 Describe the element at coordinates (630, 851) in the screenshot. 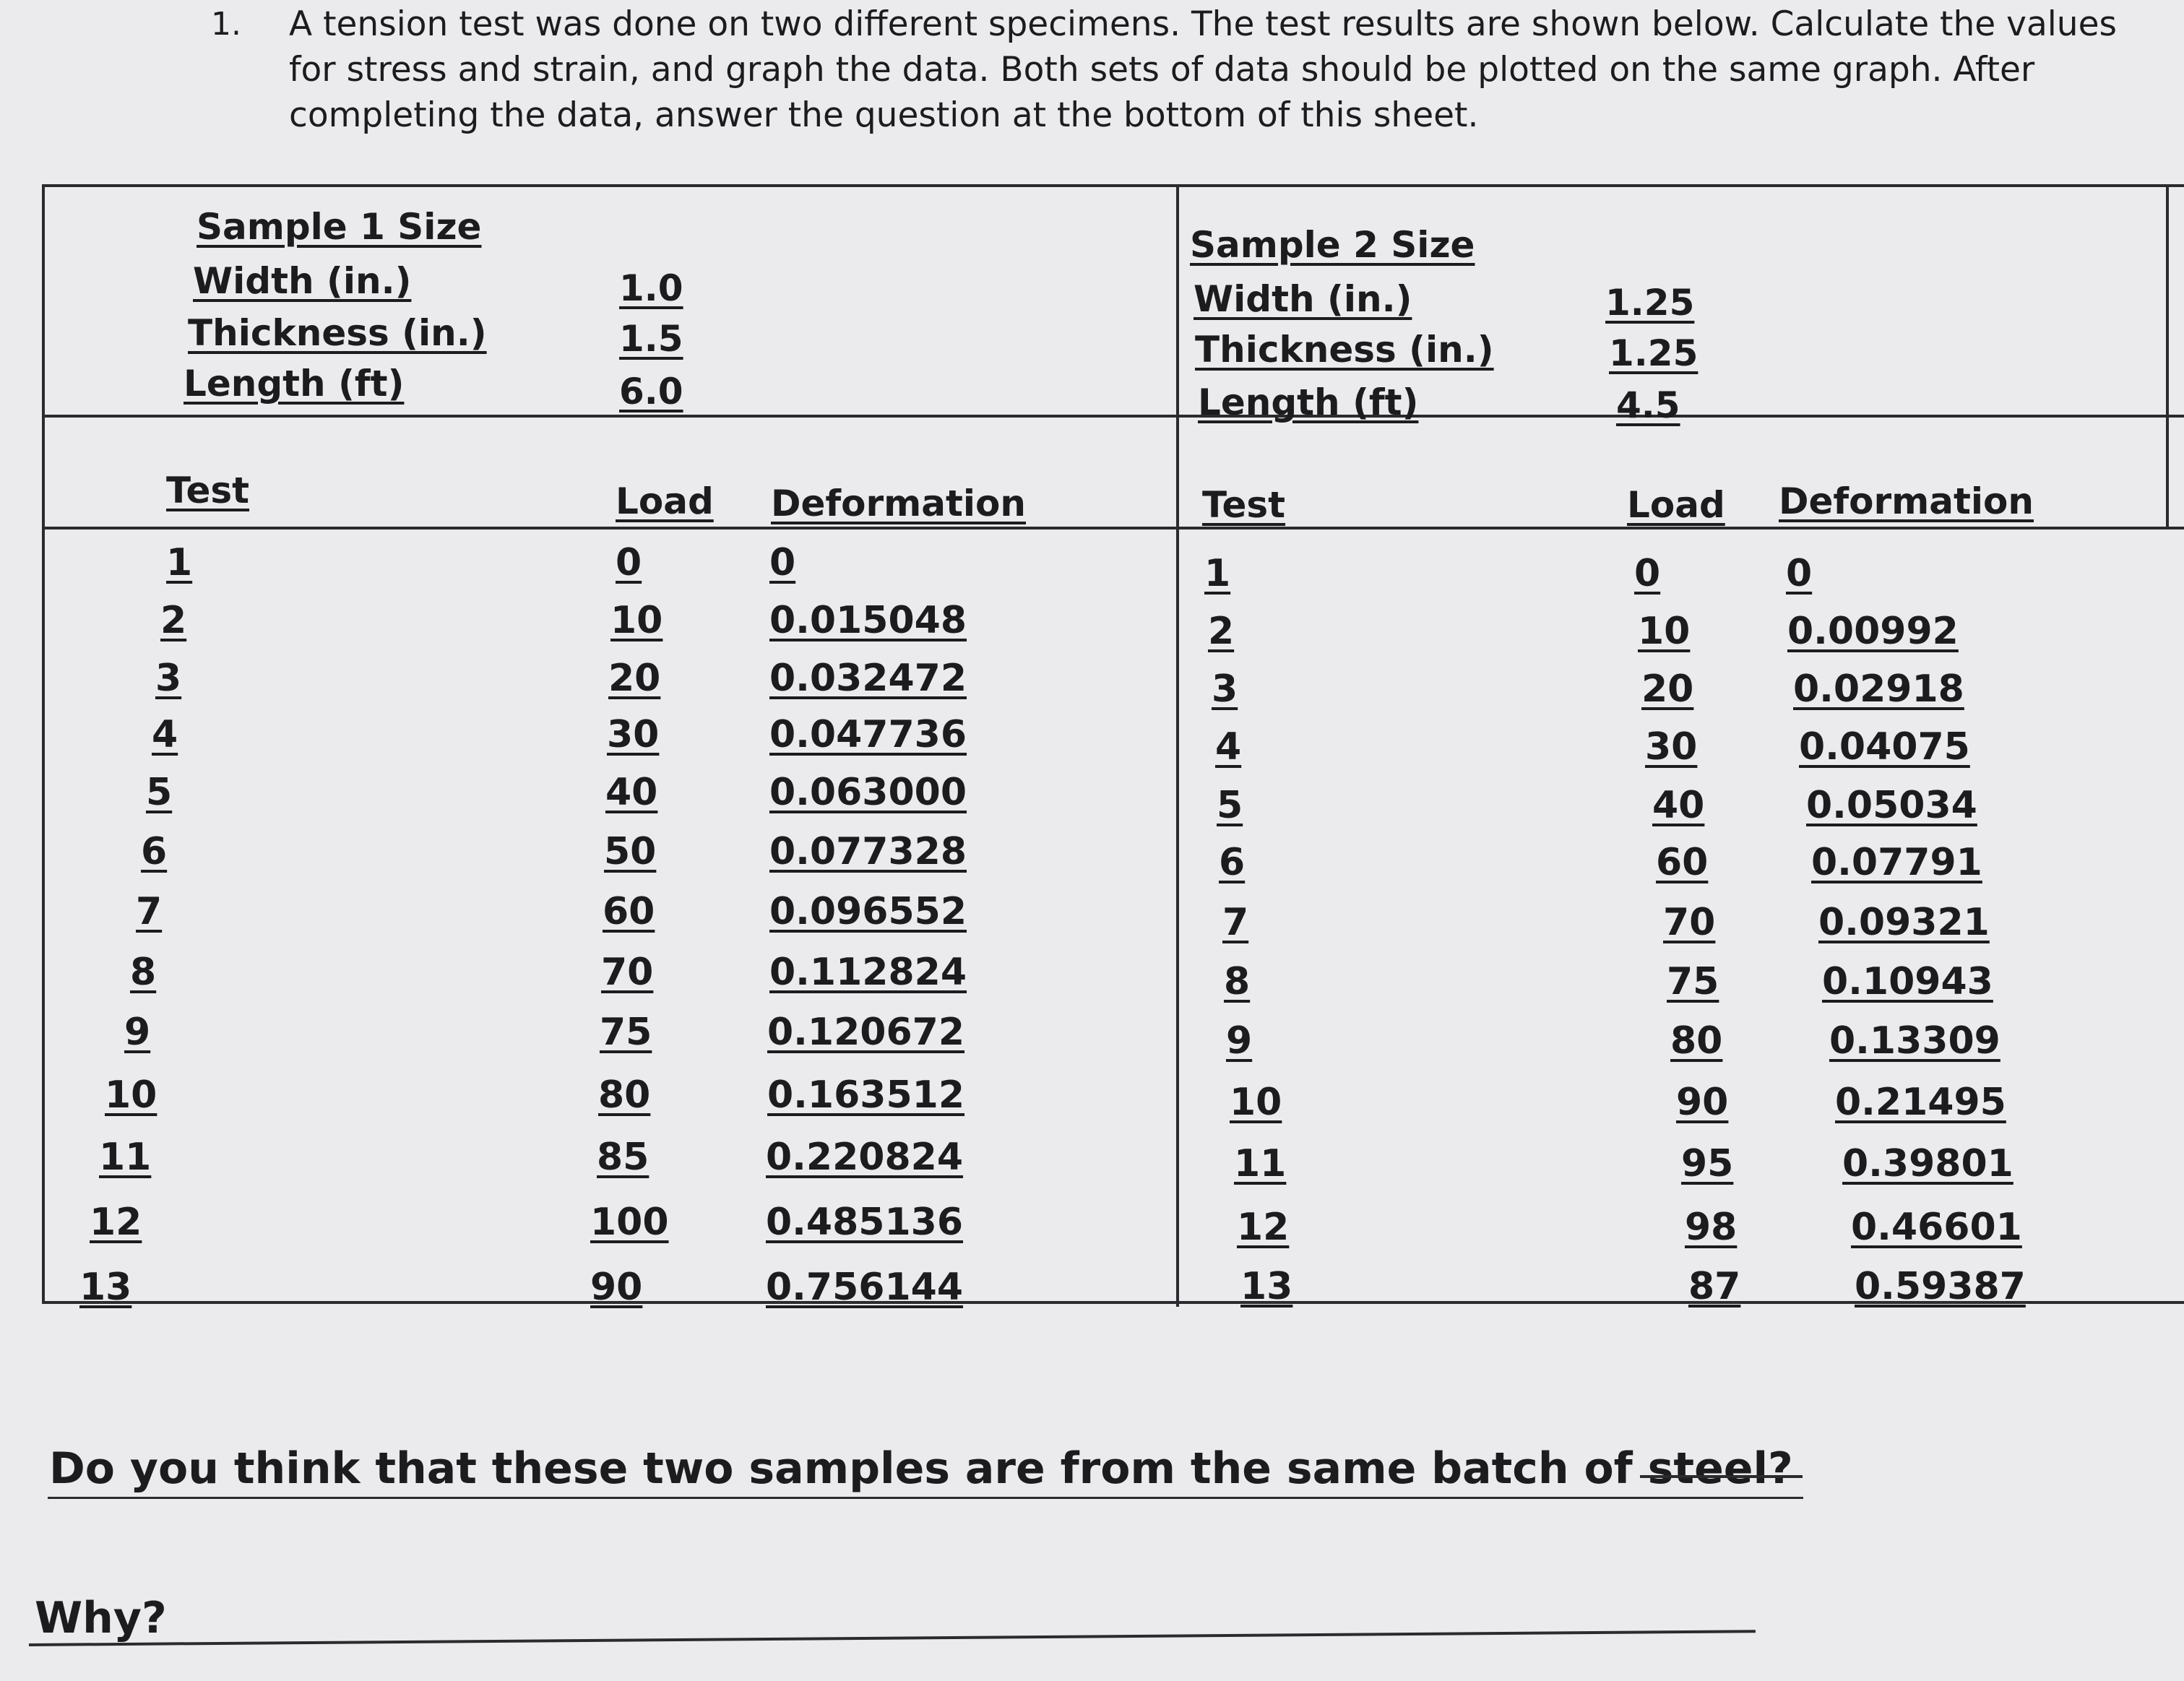

I see `sample1-load-value: 50` at that location.